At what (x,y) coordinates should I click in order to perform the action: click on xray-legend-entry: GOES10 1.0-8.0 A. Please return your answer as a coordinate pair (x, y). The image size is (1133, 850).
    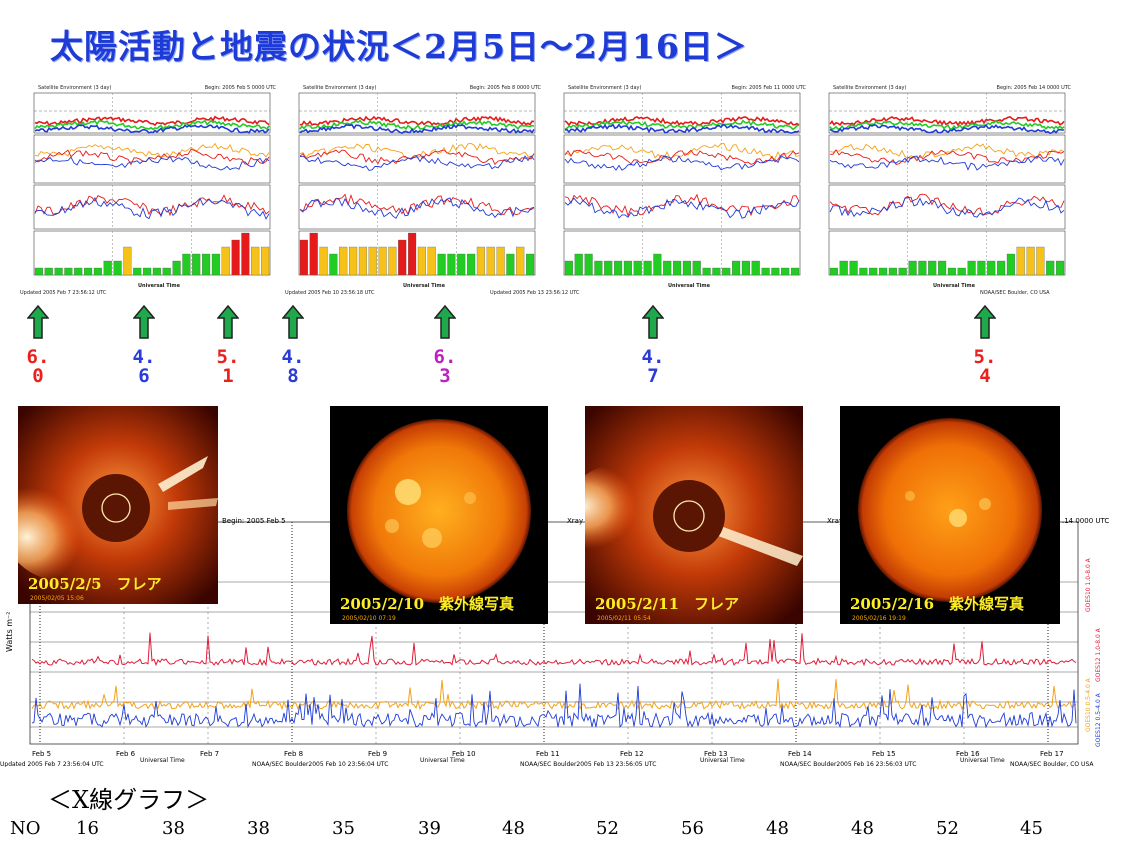
    Looking at the image, I should click on (1088, 584).